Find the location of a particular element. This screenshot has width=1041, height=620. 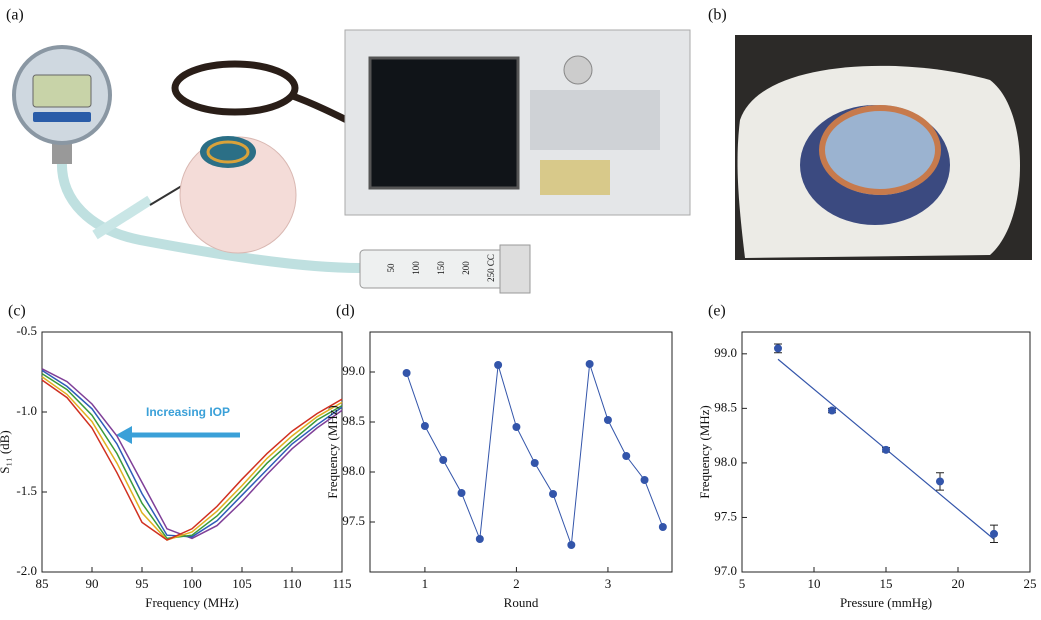

x-tick-label: 95 is located at coordinates (142, 583).